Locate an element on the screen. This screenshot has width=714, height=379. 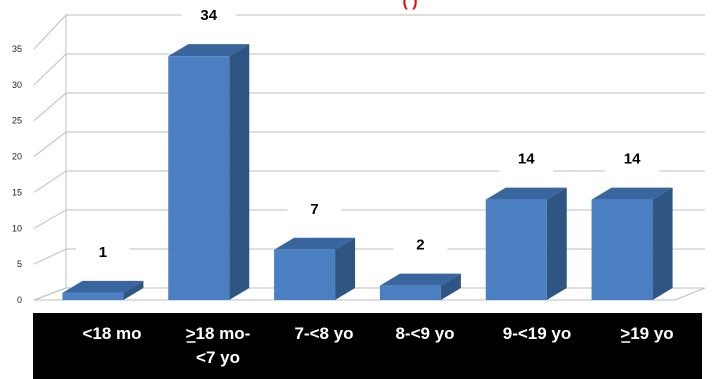
y-tick-label: 10 is located at coordinates (17, 228).